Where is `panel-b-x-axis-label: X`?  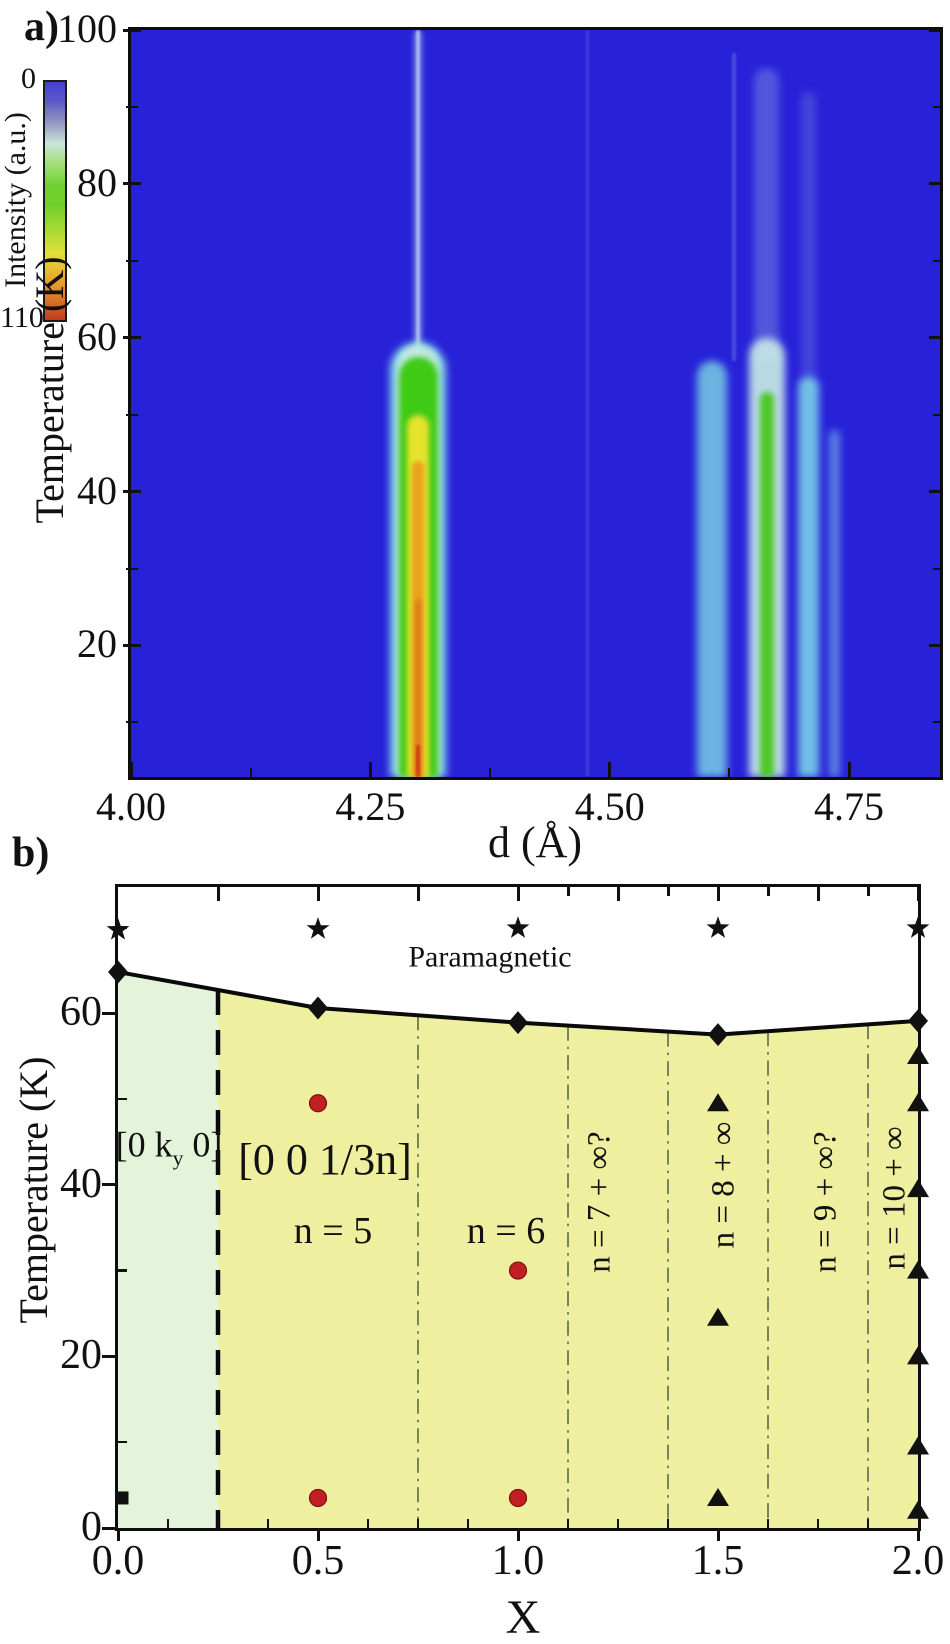 panel-b-x-axis-label: X is located at coordinates (523, 1617).